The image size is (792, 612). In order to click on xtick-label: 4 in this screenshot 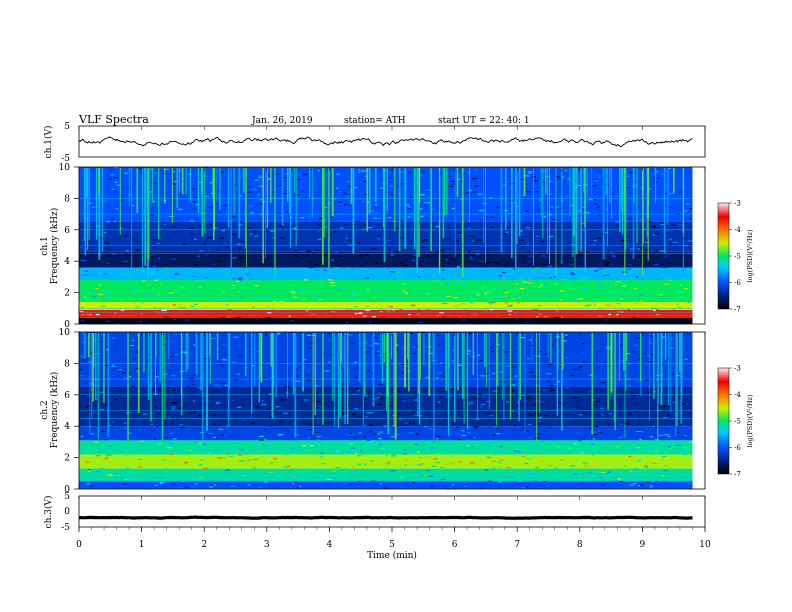, I will do `click(330, 545)`.